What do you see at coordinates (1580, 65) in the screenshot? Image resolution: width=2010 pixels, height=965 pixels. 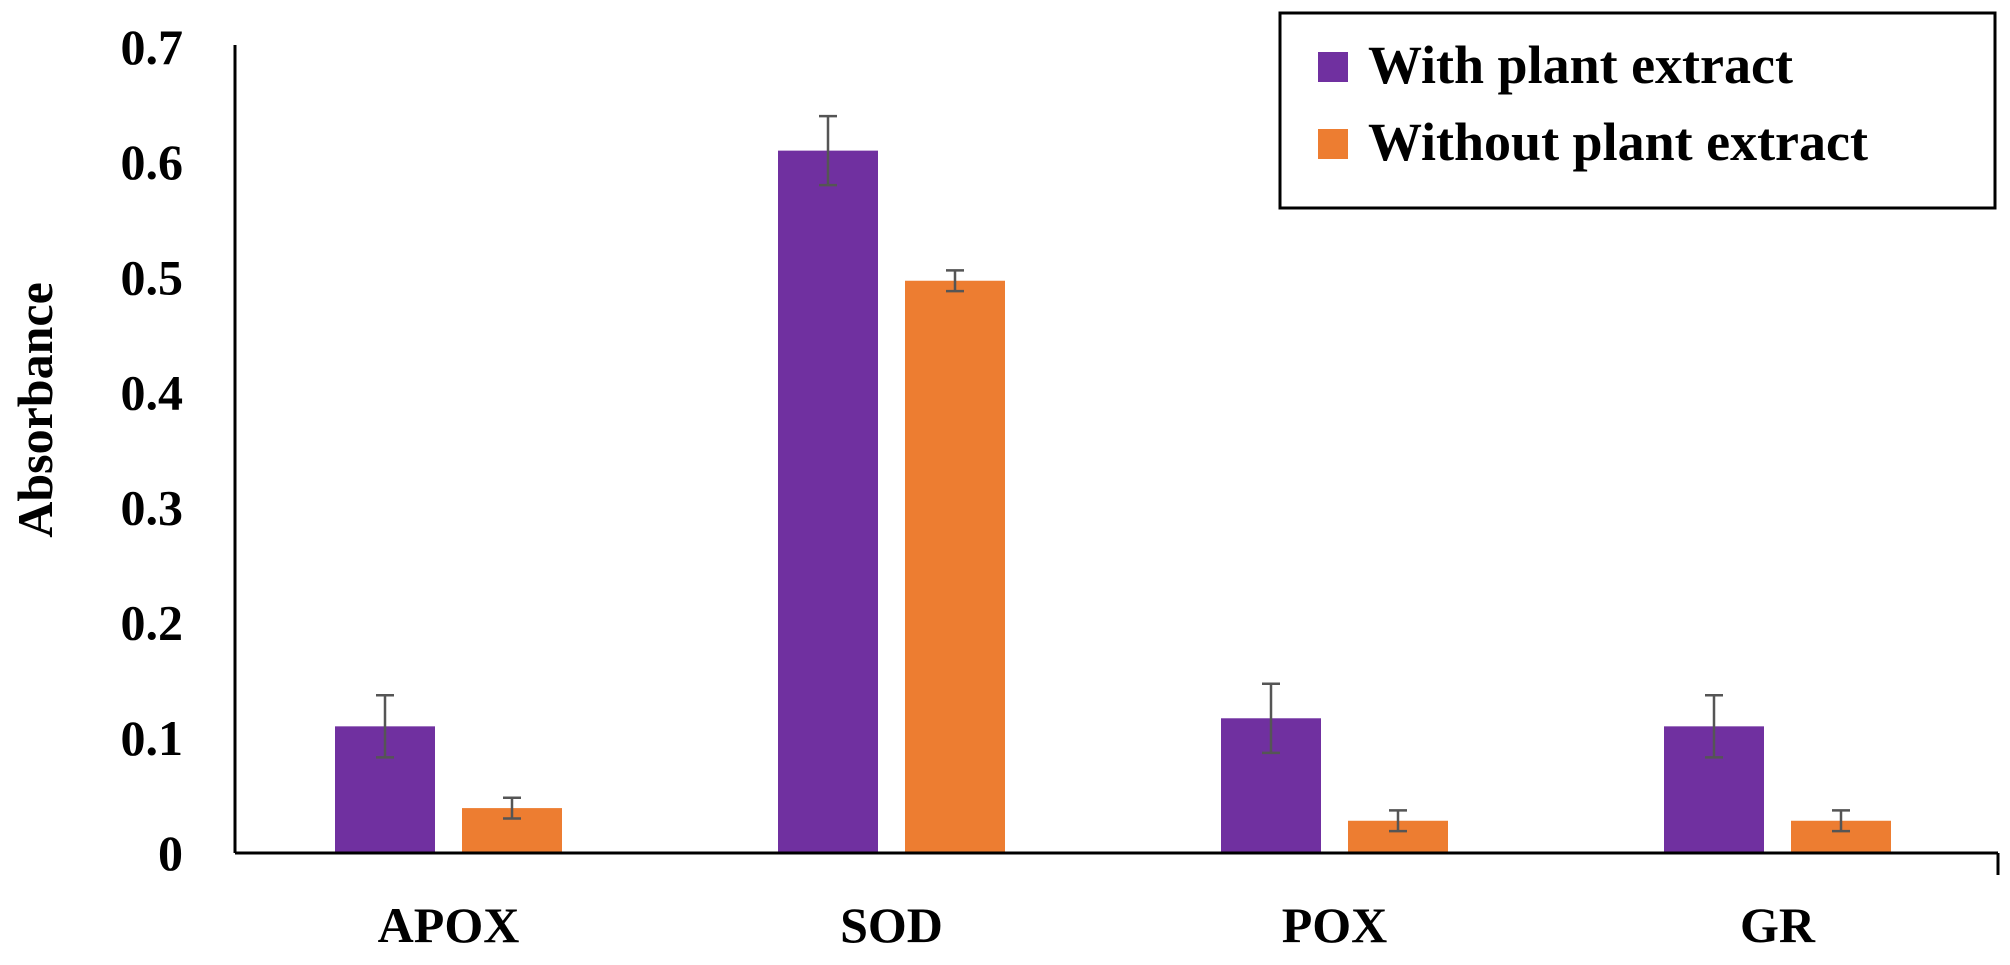 I see `legend-label-series-1: With plant extract` at bounding box center [1580, 65].